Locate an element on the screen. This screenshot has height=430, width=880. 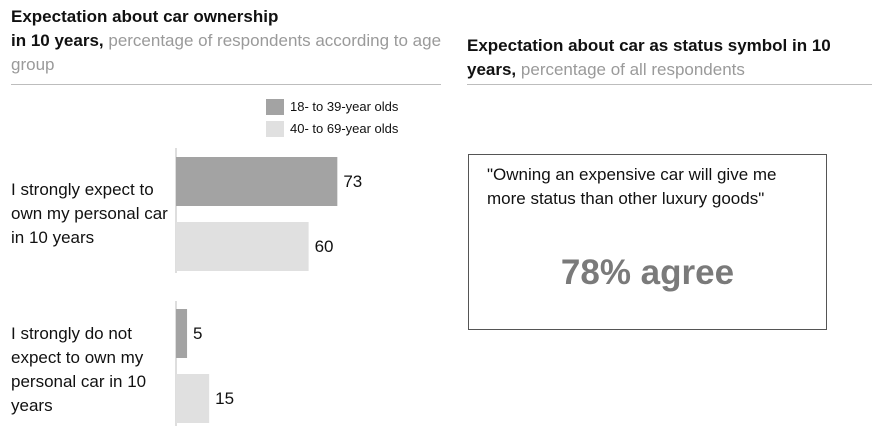
bar-cat2-series1 is located at coordinates (182, 333).